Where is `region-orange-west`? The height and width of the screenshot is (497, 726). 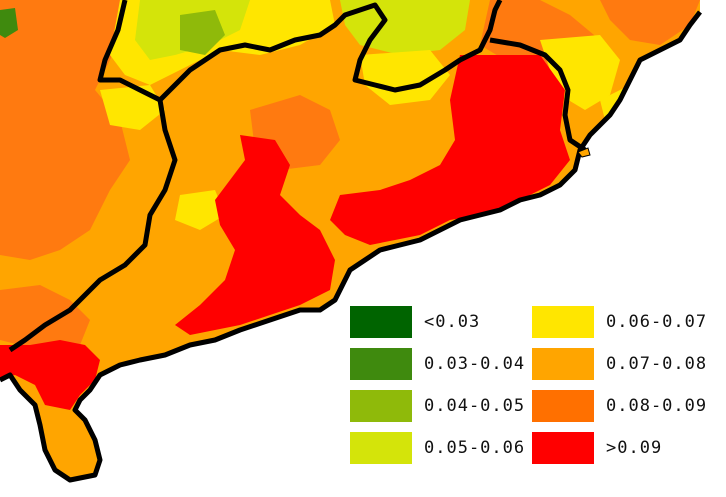
region-orange-west is located at coordinates (65, 130).